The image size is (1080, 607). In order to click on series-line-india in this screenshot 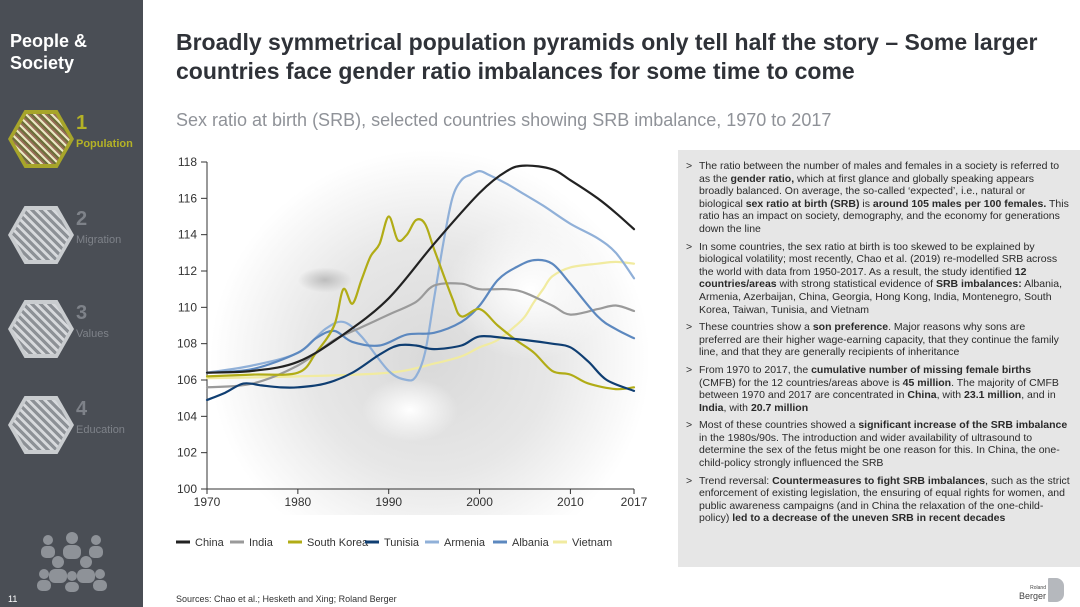, I will do `click(420, 335)`.